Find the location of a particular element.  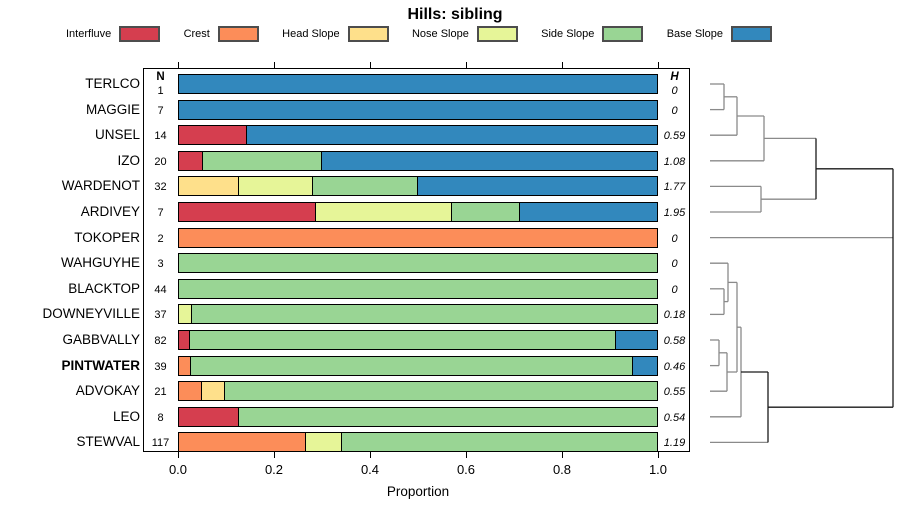

h-value: 0.55 is located at coordinates (674, 392).